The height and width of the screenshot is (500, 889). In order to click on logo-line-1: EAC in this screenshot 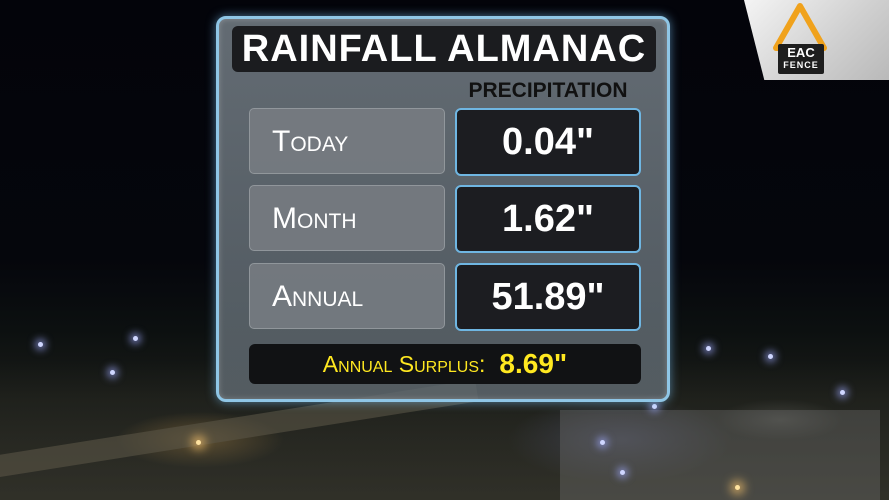, I will do `click(801, 52)`.